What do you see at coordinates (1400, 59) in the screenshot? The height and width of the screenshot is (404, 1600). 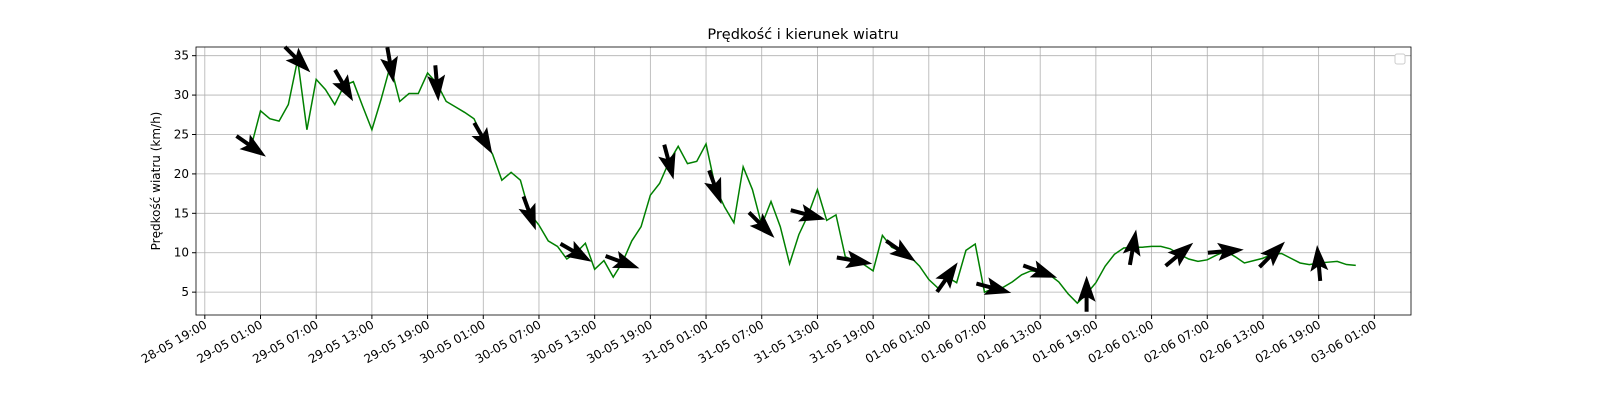 I see `legend-box` at bounding box center [1400, 59].